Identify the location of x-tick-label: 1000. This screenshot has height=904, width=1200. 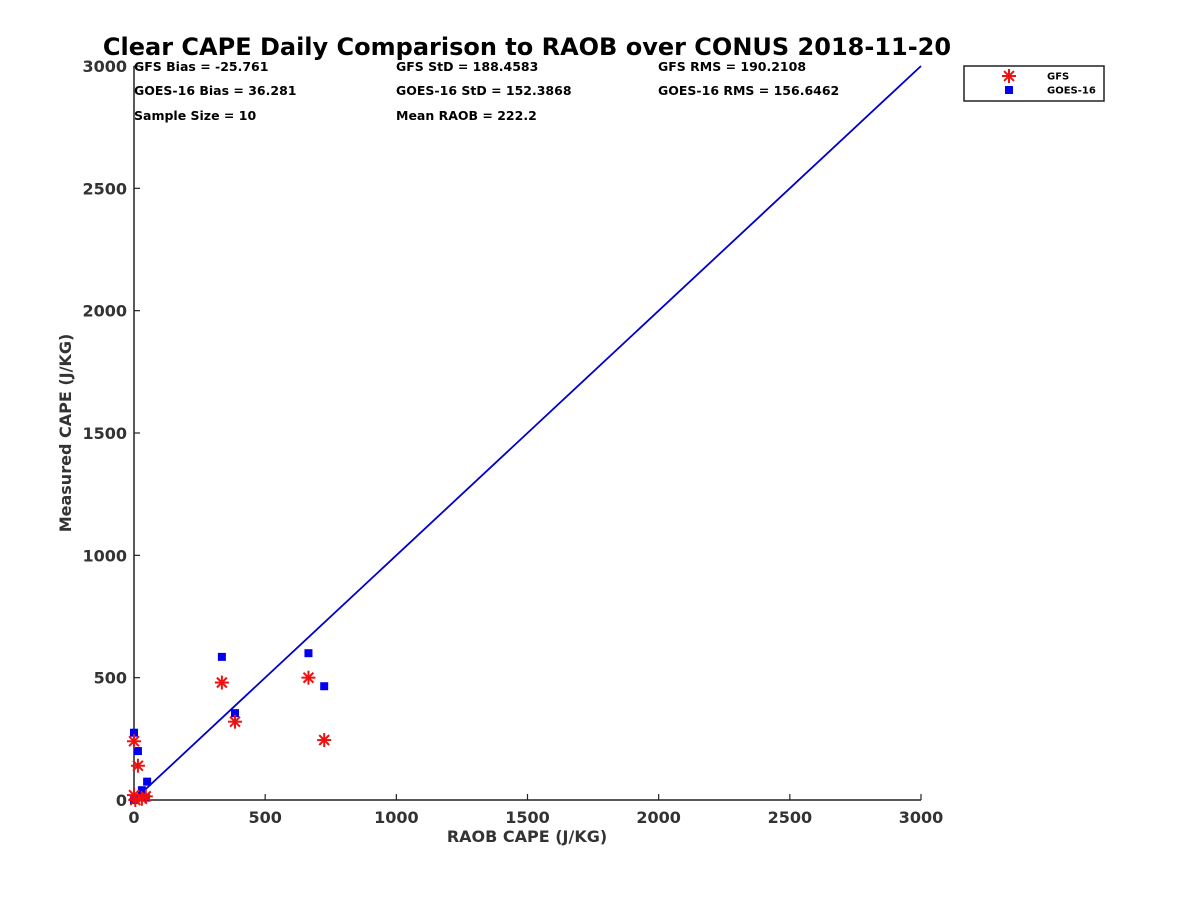
(396, 817).